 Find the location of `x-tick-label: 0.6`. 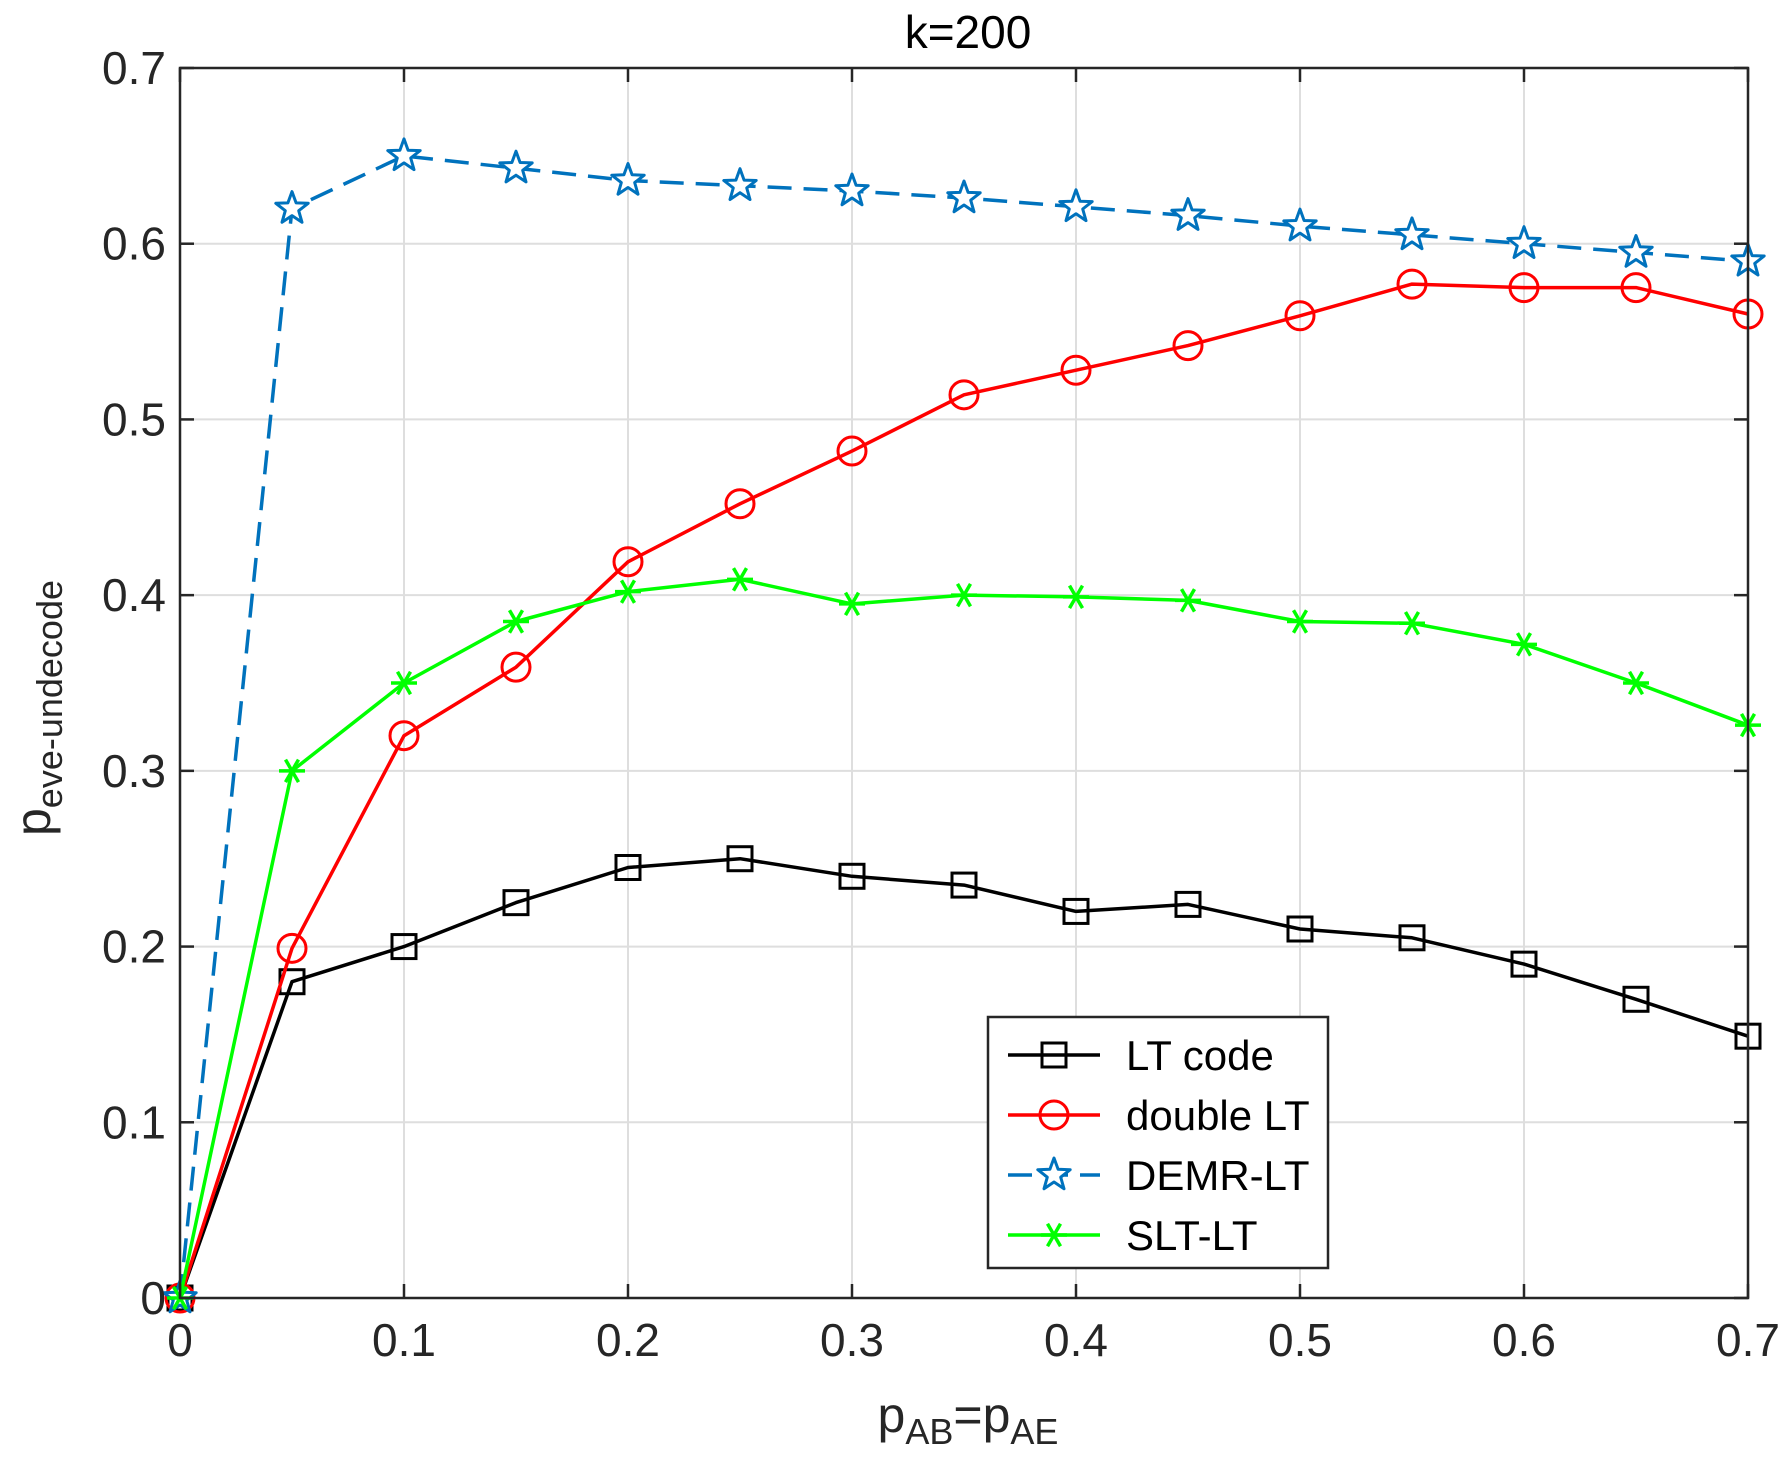

x-tick-label: 0.6 is located at coordinates (1524, 1340).